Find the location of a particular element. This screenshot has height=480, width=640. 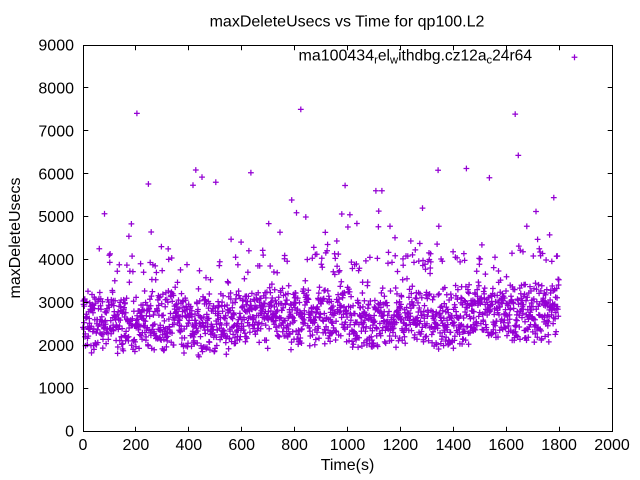

svg-text: 8000 is located at coordinates (56, 89).